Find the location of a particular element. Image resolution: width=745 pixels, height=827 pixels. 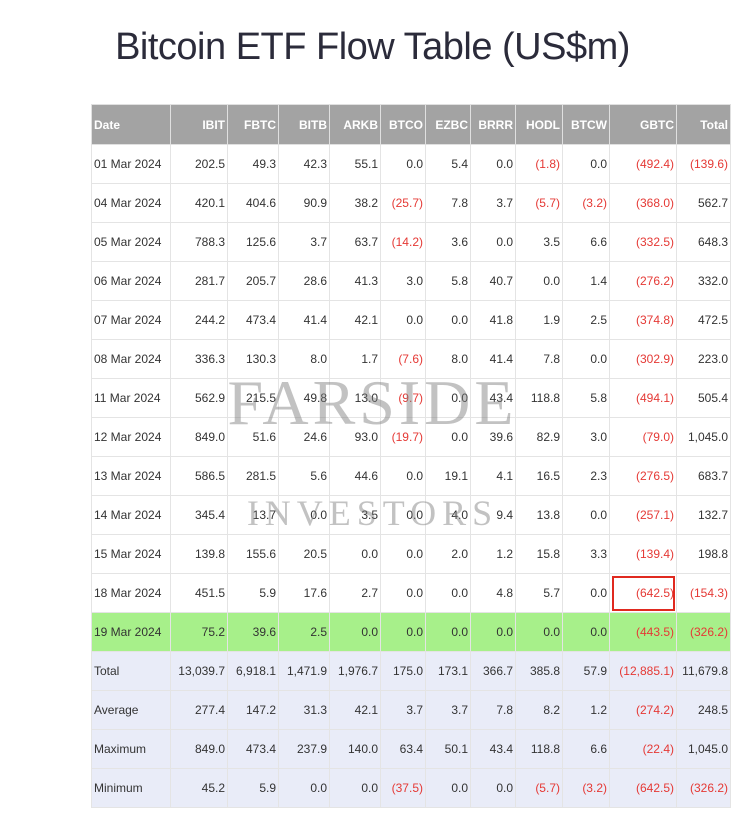

flow-cell: 3.6 is located at coordinates (448, 242).